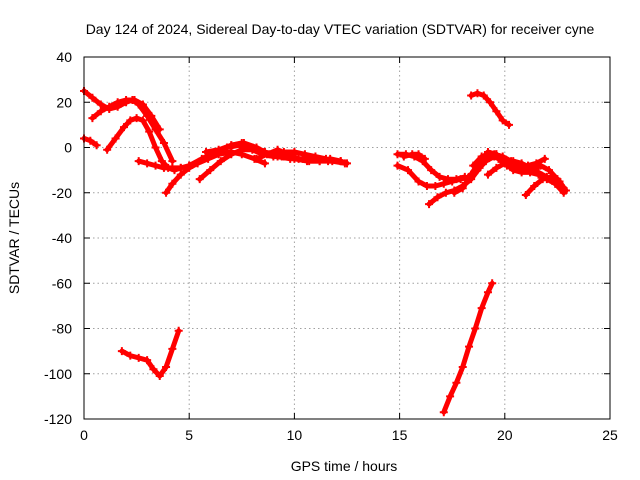  What do you see at coordinates (62, 193) in the screenshot?
I see `y-tick-label: -20` at bounding box center [62, 193].